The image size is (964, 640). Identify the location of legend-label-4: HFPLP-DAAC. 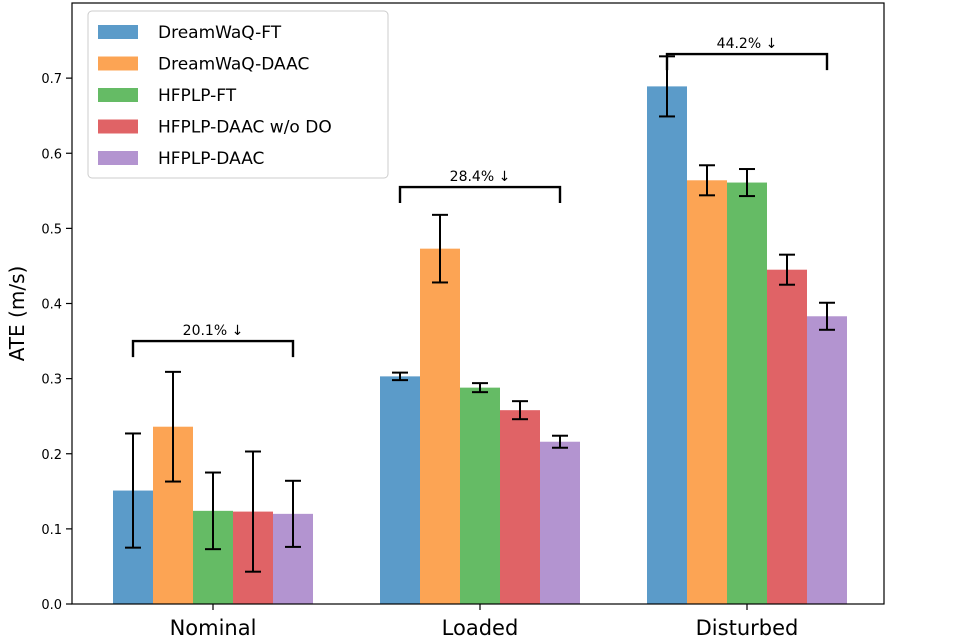
(211, 159).